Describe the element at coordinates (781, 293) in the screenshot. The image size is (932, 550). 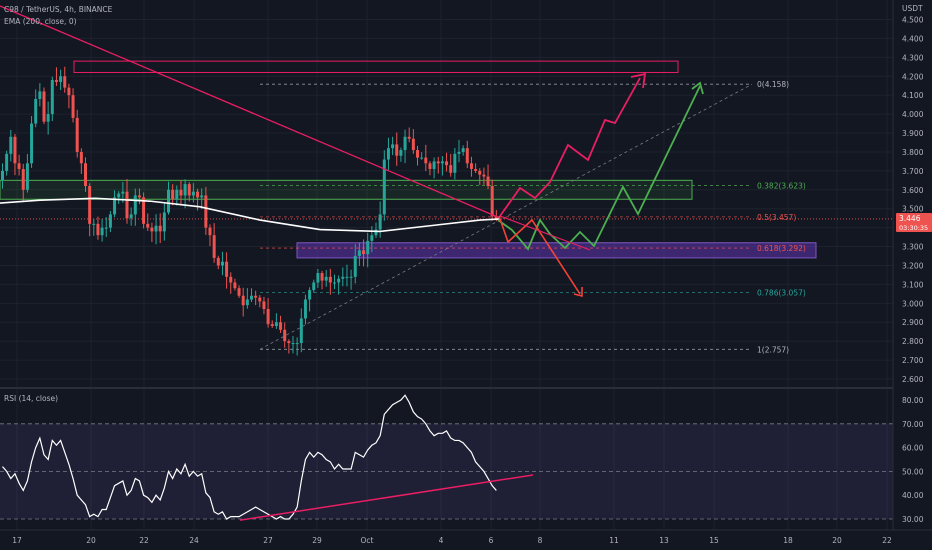
I see `fib-level-label: 0.786(3.057)` at that location.